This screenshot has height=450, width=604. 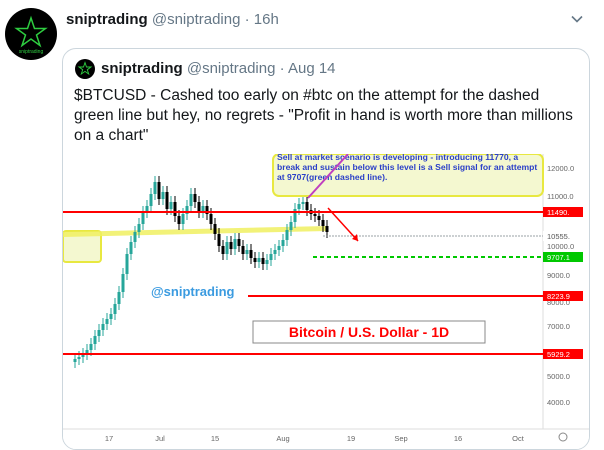 I want to click on chart-title: Bitcoin / U.S. Dollar - 1D, so click(x=369, y=332).